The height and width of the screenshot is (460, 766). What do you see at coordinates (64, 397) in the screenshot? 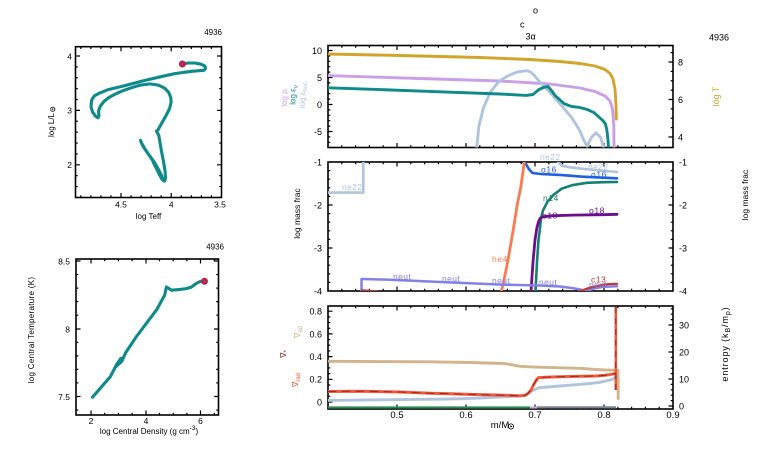
I see `svg-text: 7.5` at bounding box center [64, 397].